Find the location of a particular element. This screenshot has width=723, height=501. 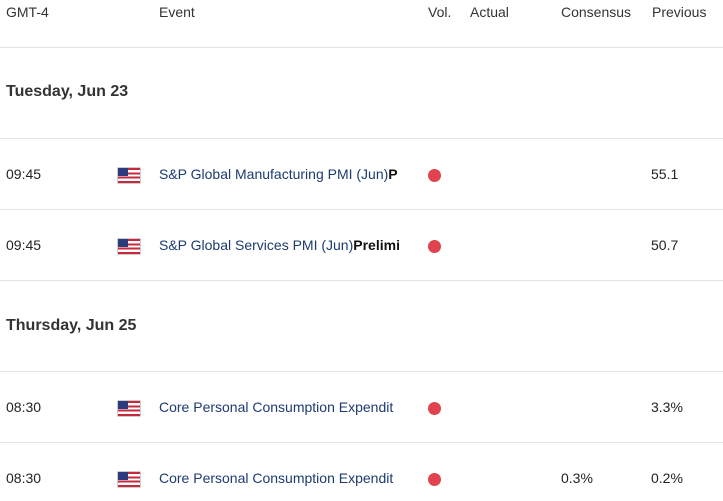

consensus-value: 0.3% is located at coordinates (577, 478).